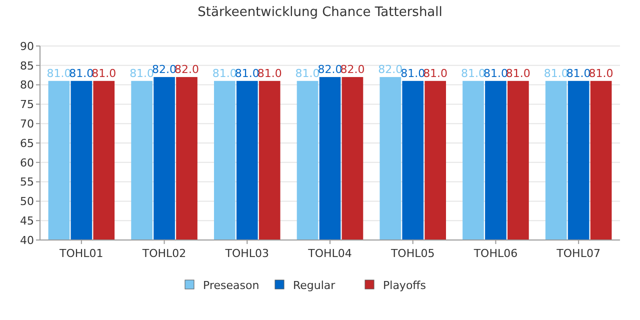 This screenshot has height=320, width=640. What do you see at coordinates (495, 253) in the screenshot?
I see `x-tick-label: TOHL06` at bounding box center [495, 253].